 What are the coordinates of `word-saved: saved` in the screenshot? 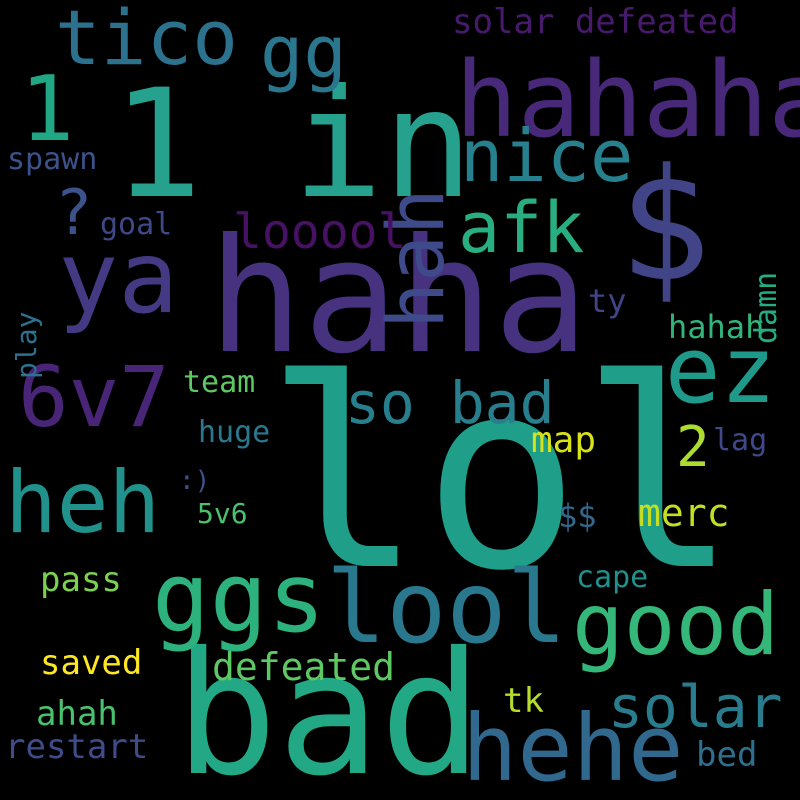 It's located at (91, 663).